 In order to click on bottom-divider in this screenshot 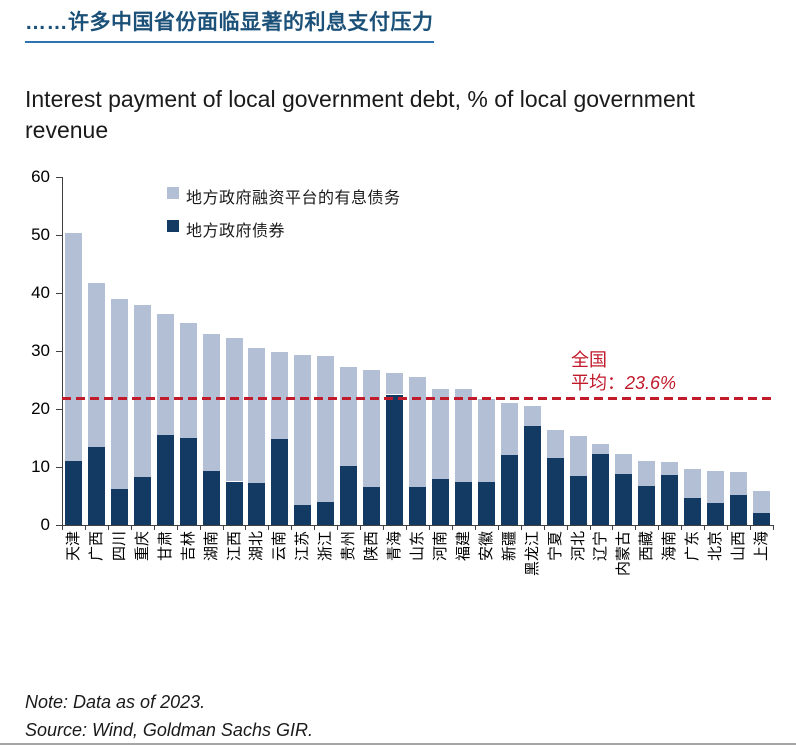, I will do `click(398, 744)`.